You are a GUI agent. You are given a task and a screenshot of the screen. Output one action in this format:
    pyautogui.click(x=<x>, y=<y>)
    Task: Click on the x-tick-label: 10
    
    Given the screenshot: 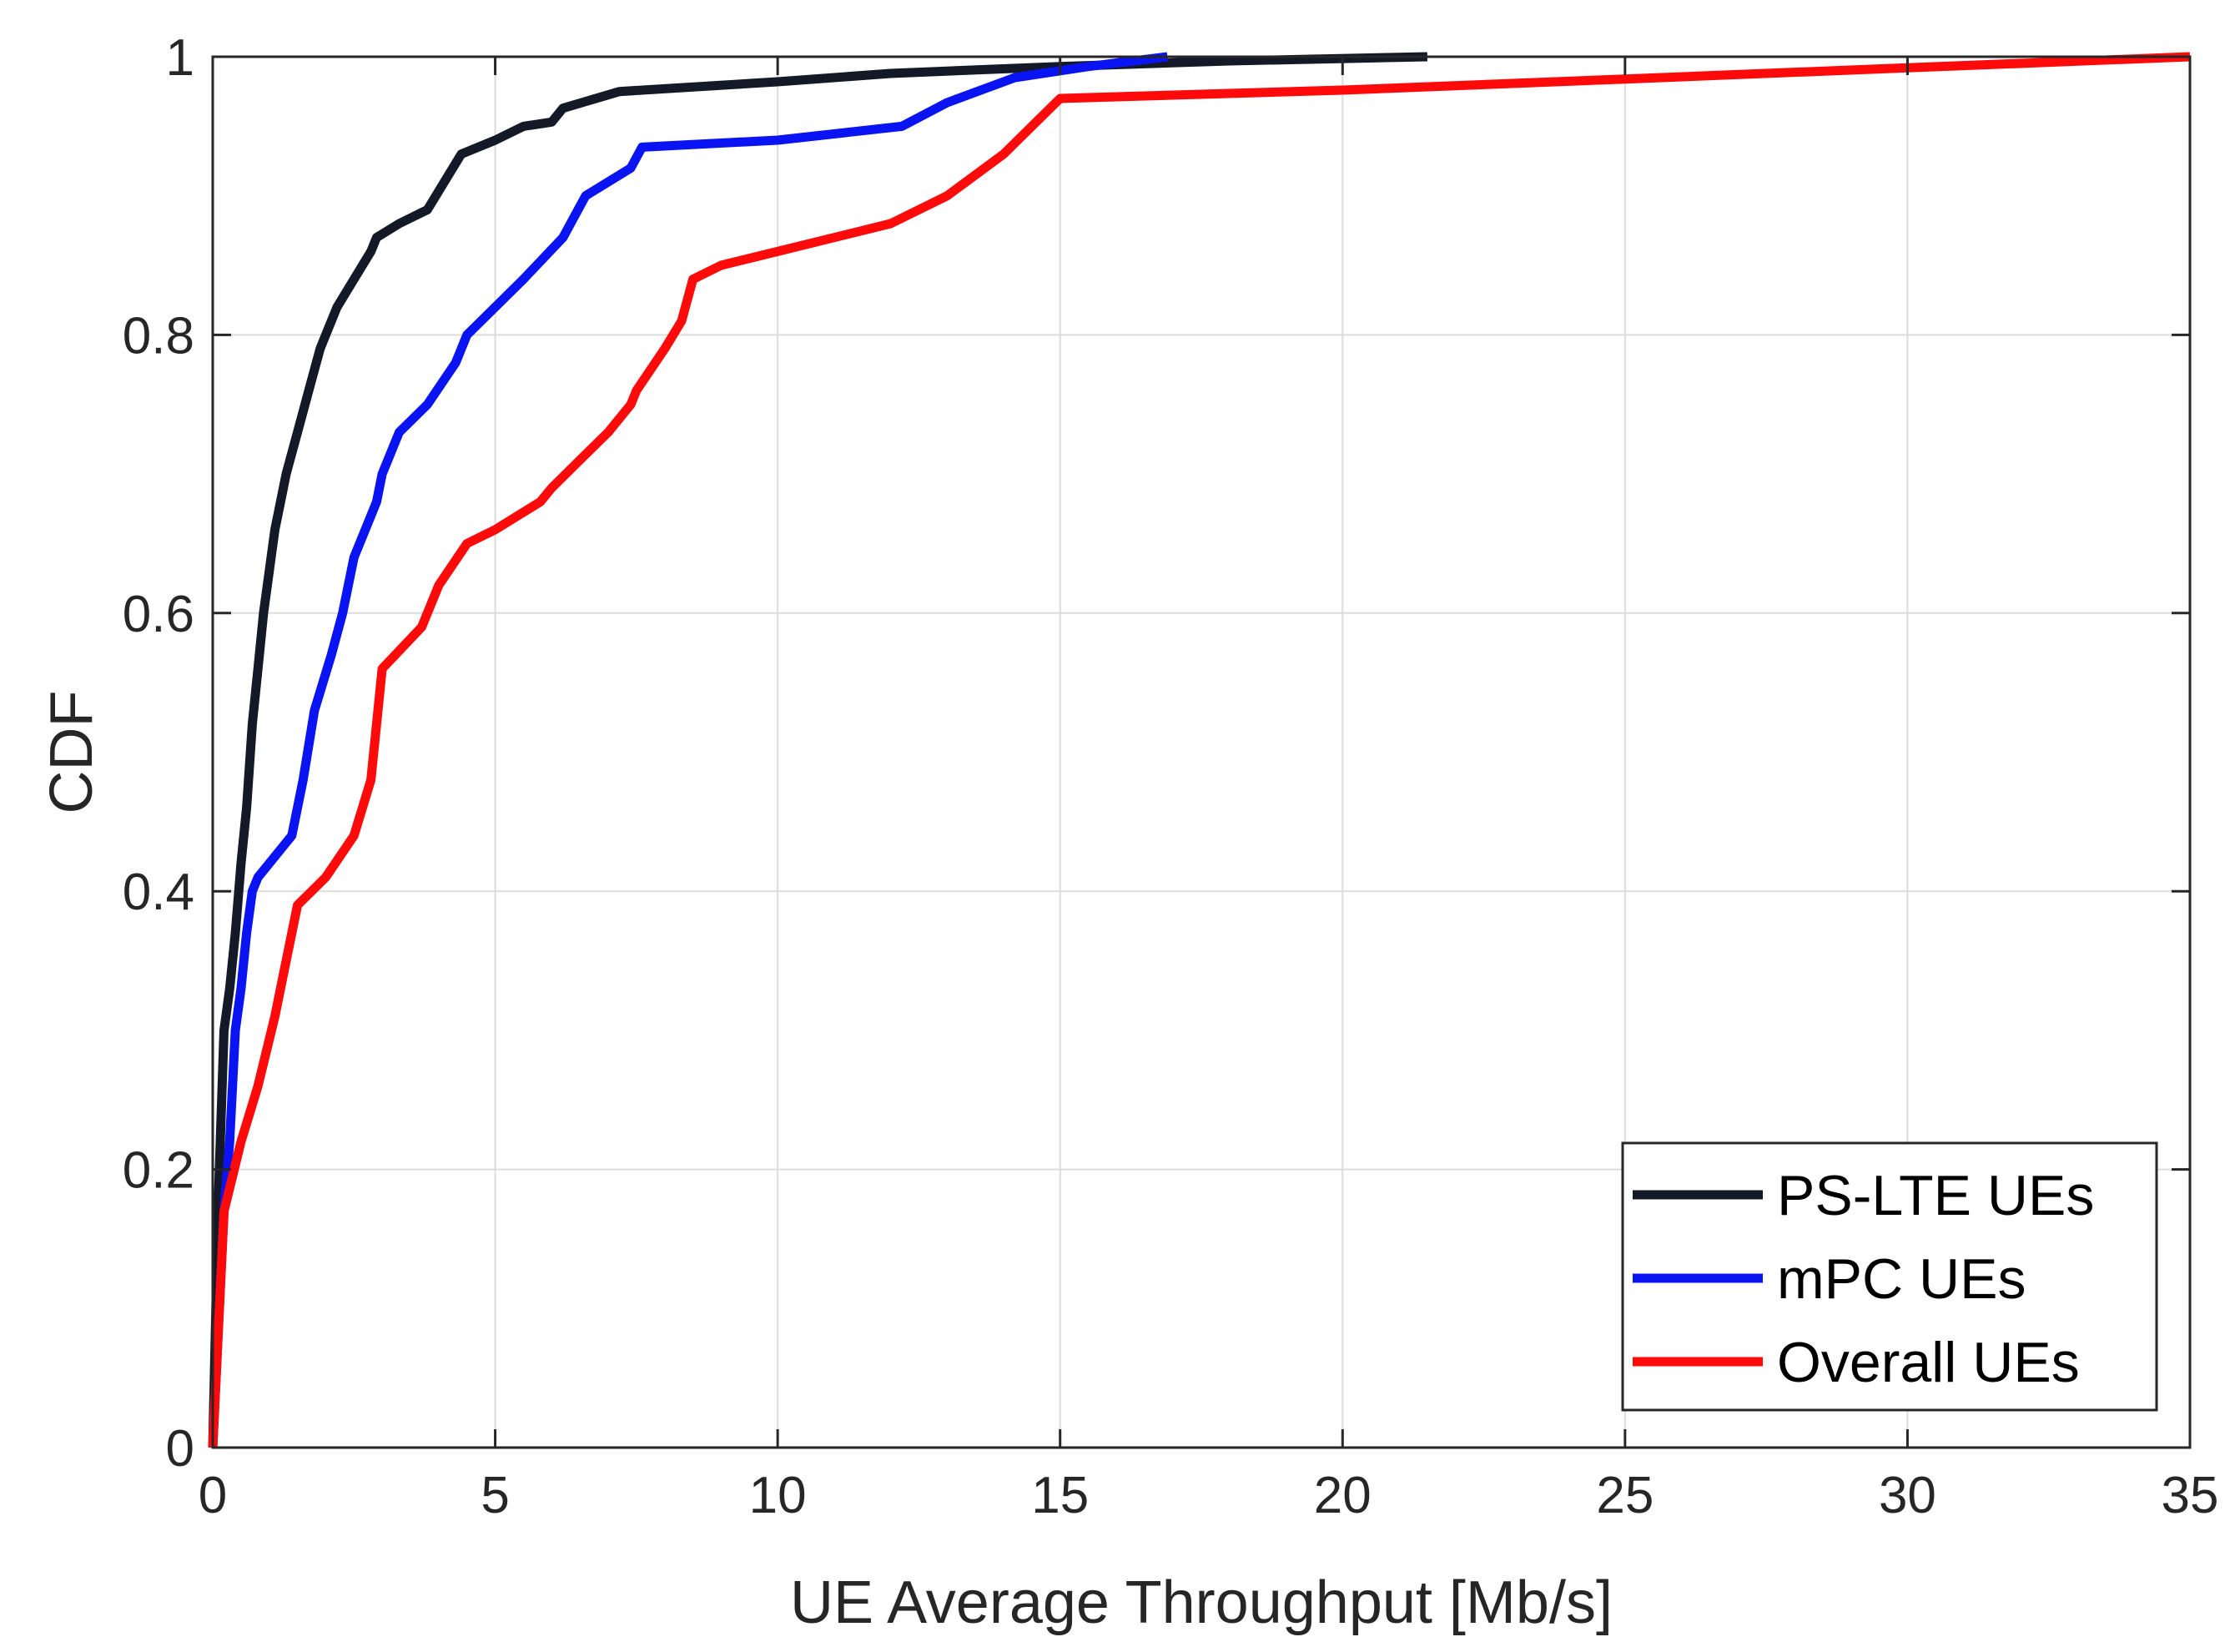 What is the action you would take?
    pyautogui.click(x=778, y=1496)
    